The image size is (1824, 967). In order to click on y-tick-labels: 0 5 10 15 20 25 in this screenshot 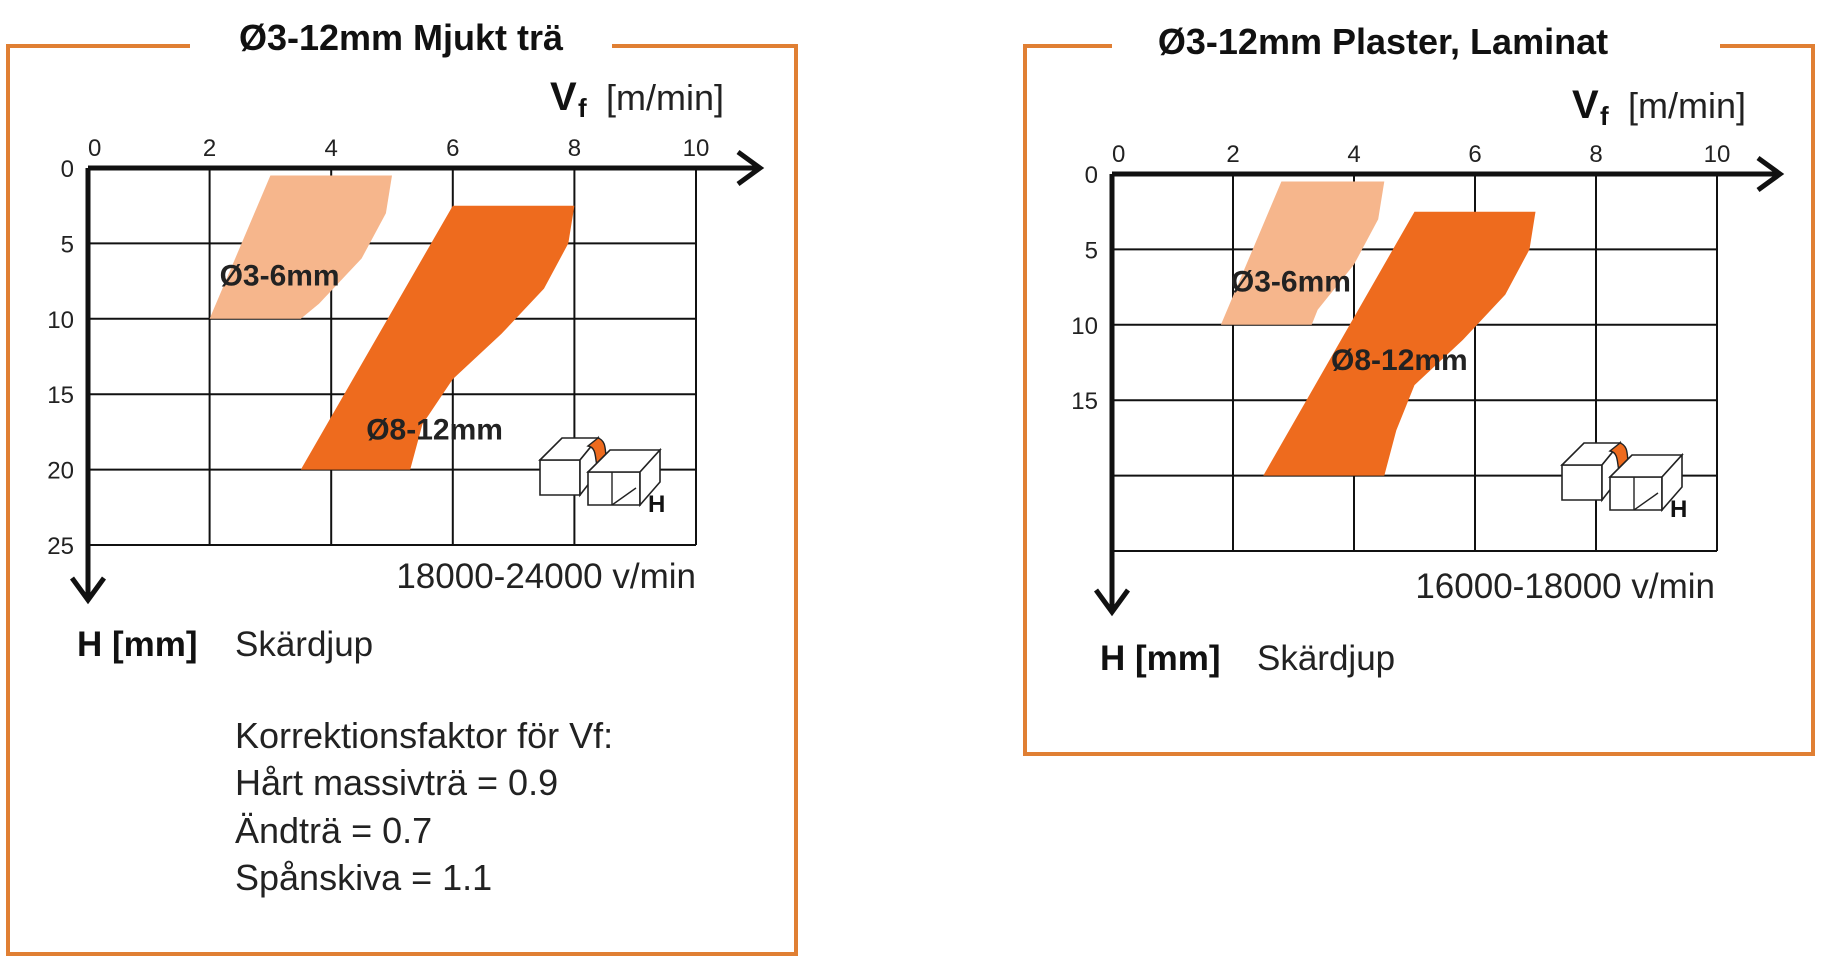, I will do `click(60, 358)`.